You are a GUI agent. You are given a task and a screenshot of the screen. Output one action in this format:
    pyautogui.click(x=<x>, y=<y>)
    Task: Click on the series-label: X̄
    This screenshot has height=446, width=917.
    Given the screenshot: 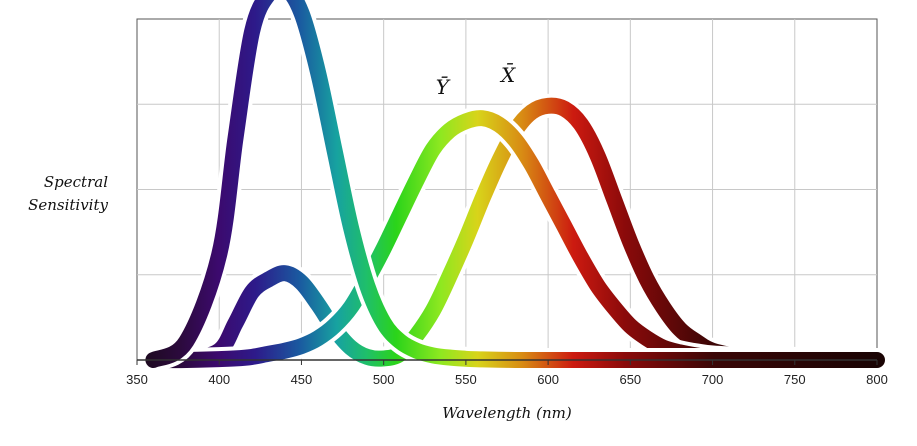 What is the action you would take?
    pyautogui.click(x=507, y=74)
    